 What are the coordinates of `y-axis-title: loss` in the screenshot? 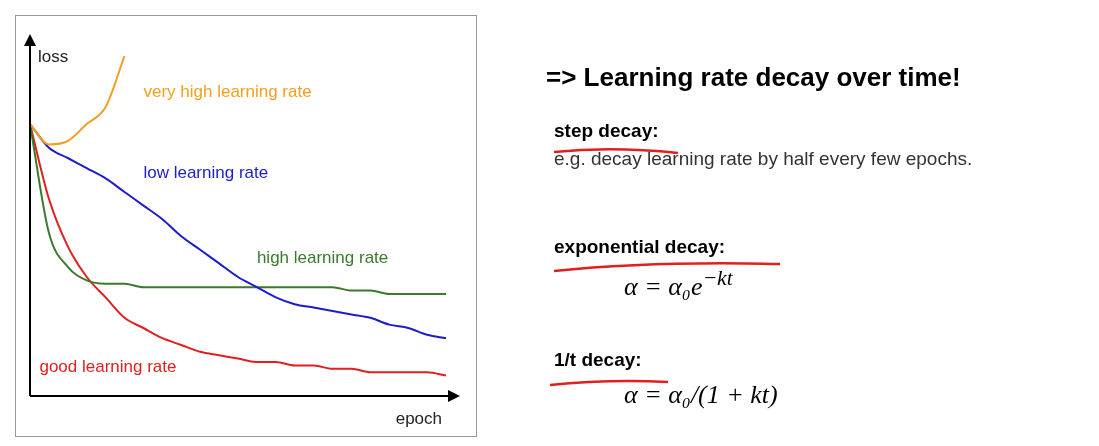 It's located at (53, 56).